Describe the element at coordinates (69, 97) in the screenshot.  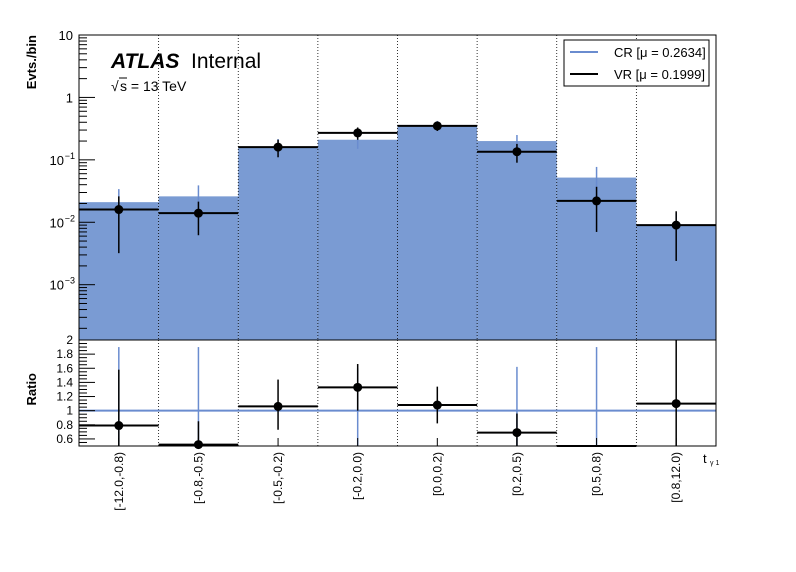
I see `y-tick-label: 1` at that location.